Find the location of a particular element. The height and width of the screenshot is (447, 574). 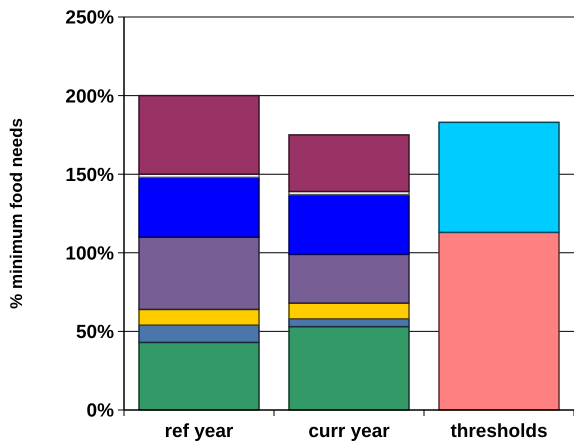

x-tick-label: thresholds is located at coordinates (499, 431).